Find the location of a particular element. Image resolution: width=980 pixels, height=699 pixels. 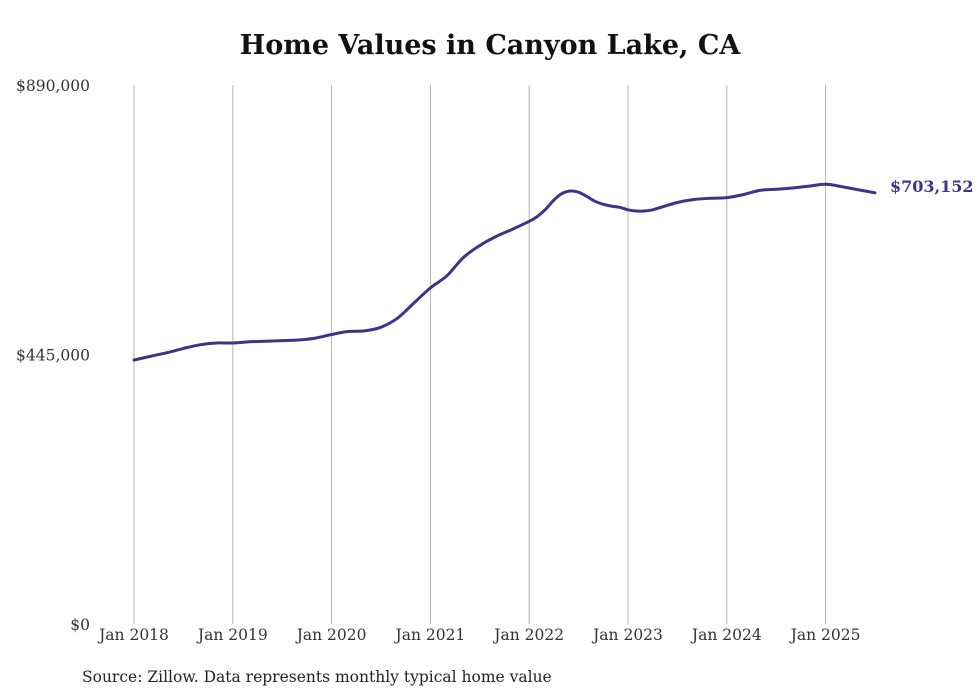

x-tick-label: Jan 2018 is located at coordinates (133, 635).